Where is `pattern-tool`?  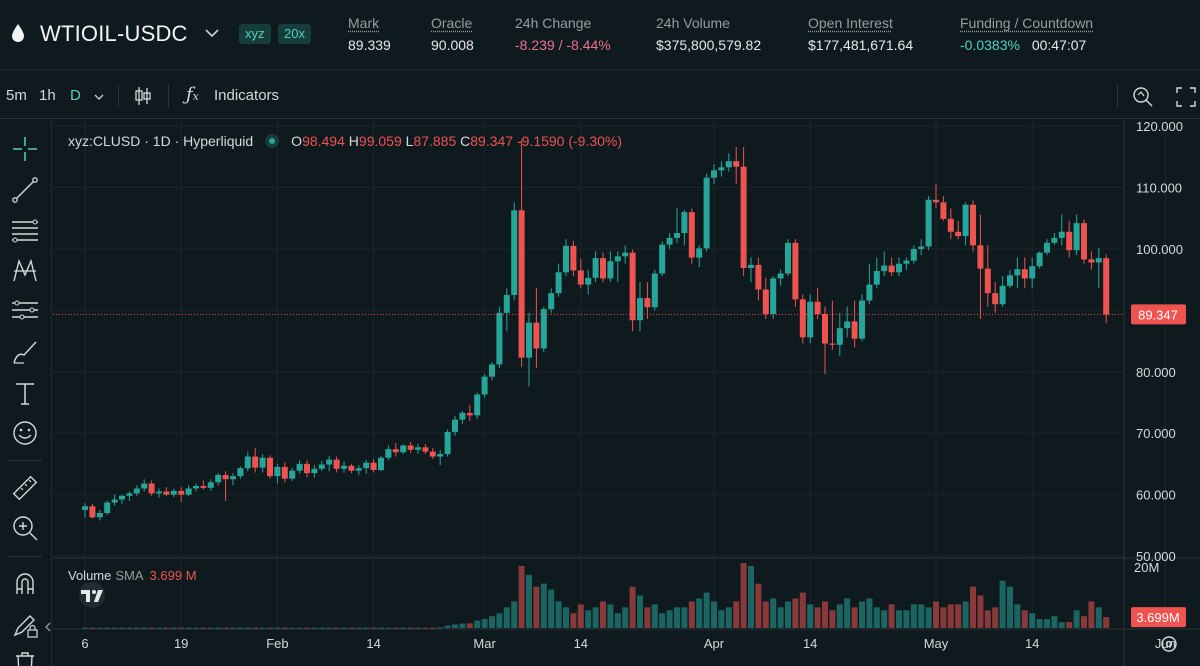
pattern-tool is located at coordinates (25, 270).